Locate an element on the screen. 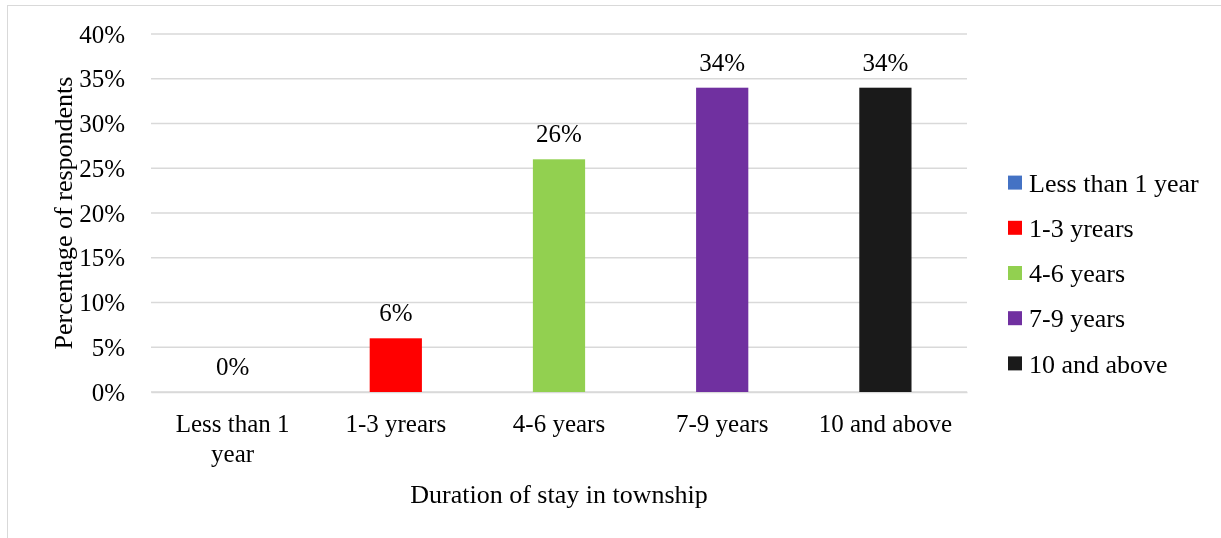  data-label: 26% is located at coordinates (559, 134).